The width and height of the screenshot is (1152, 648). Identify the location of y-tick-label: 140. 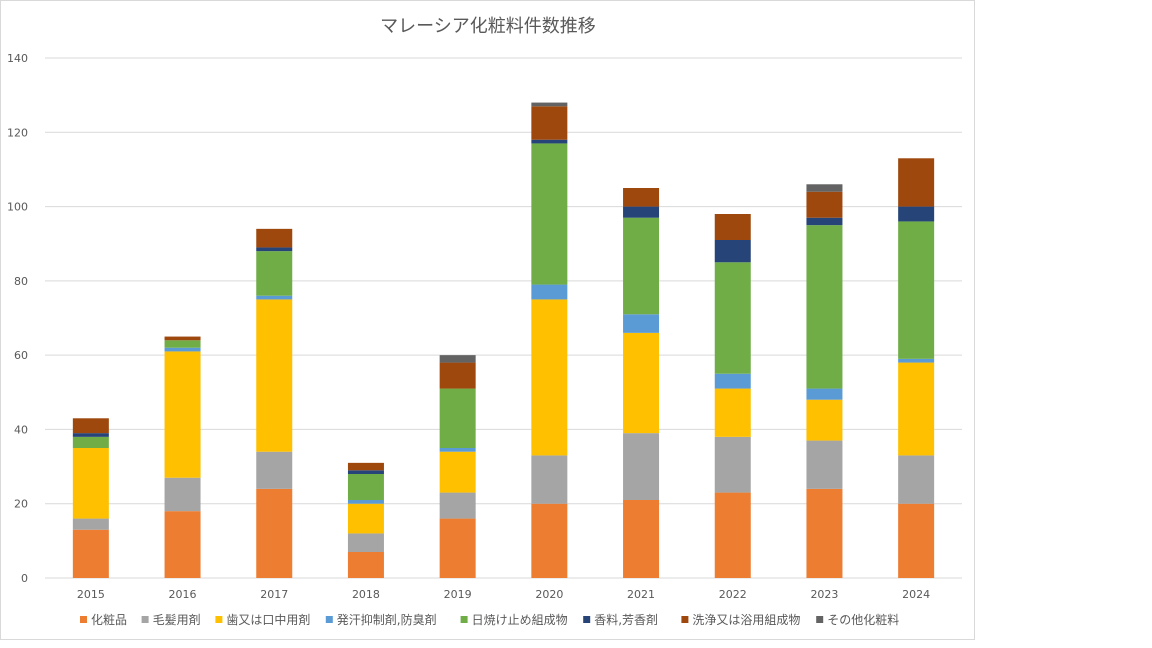
(17, 58).